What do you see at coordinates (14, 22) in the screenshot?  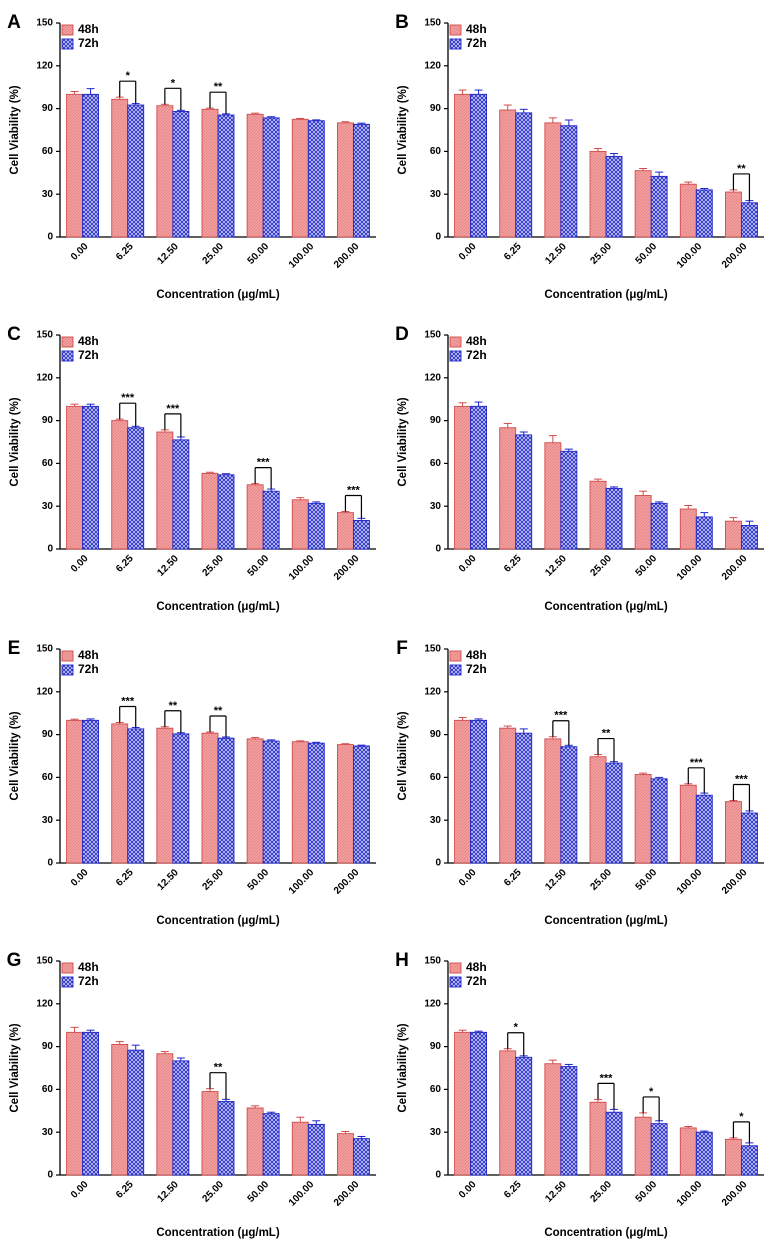 I see `panel-label: A` at bounding box center [14, 22].